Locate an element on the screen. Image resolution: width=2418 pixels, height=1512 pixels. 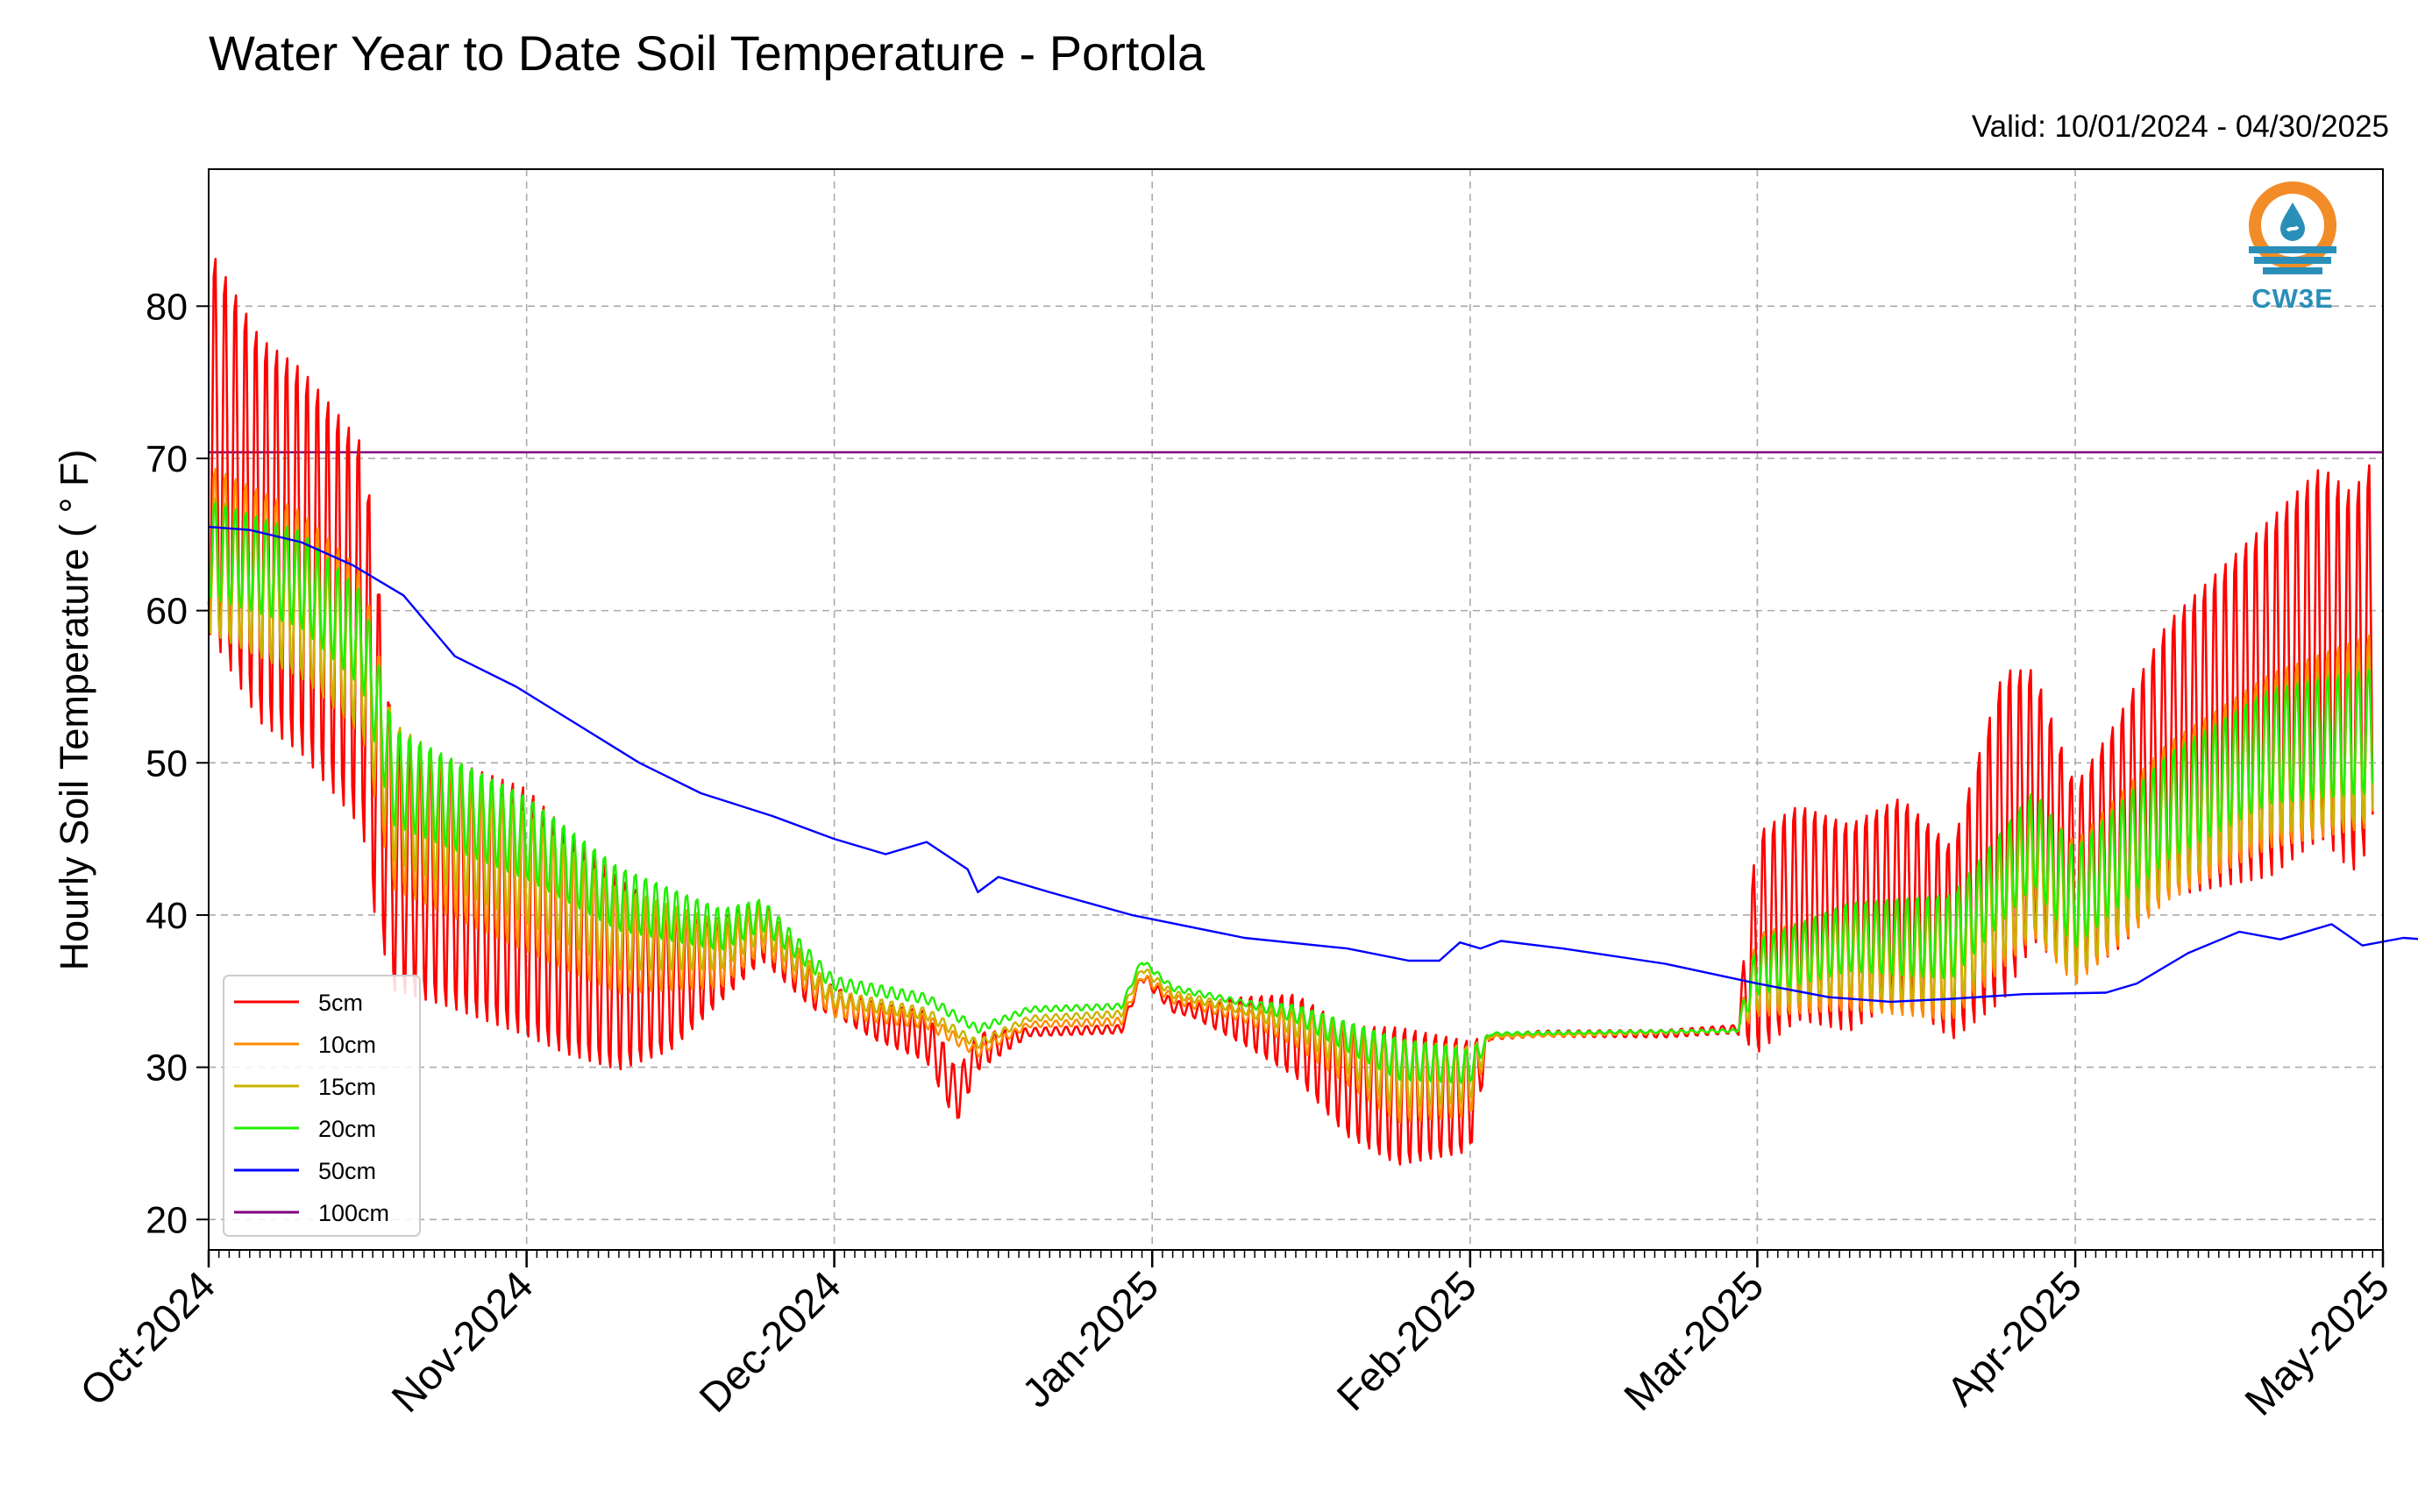
legend-label-10cm: 10cm is located at coordinates (347, 1045).